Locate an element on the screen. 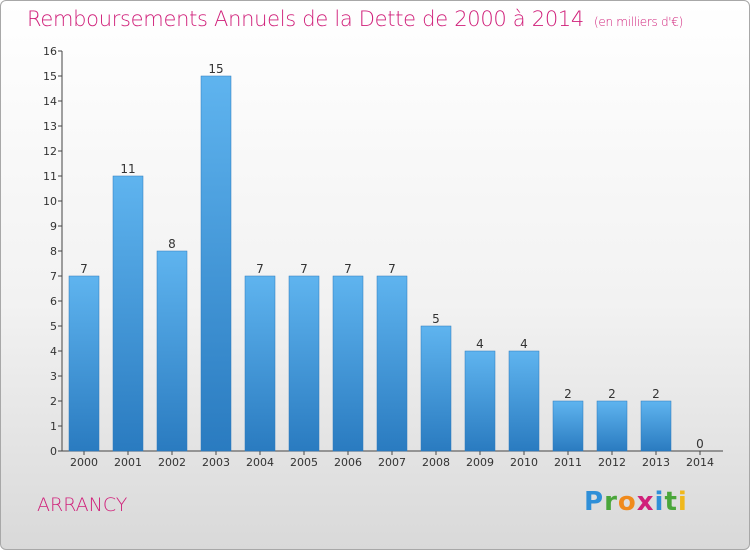 The image size is (750, 550). y-tick-label: 2 is located at coordinates (53, 401).